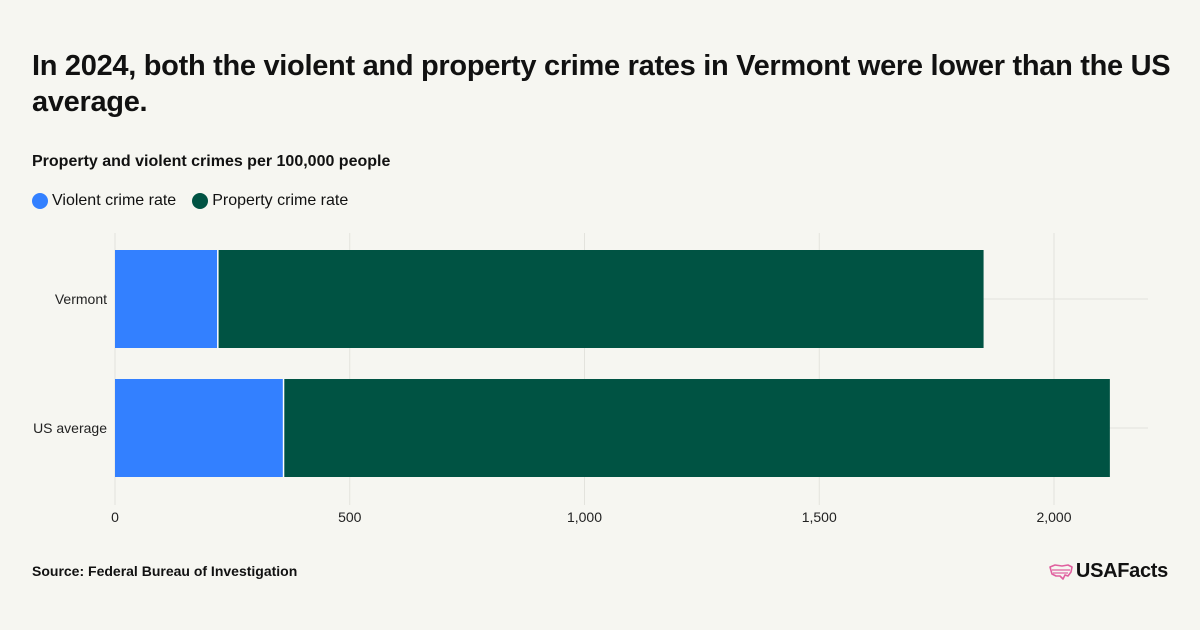  Describe the element at coordinates (40, 201) in the screenshot. I see `legend-swatch-violent` at that location.